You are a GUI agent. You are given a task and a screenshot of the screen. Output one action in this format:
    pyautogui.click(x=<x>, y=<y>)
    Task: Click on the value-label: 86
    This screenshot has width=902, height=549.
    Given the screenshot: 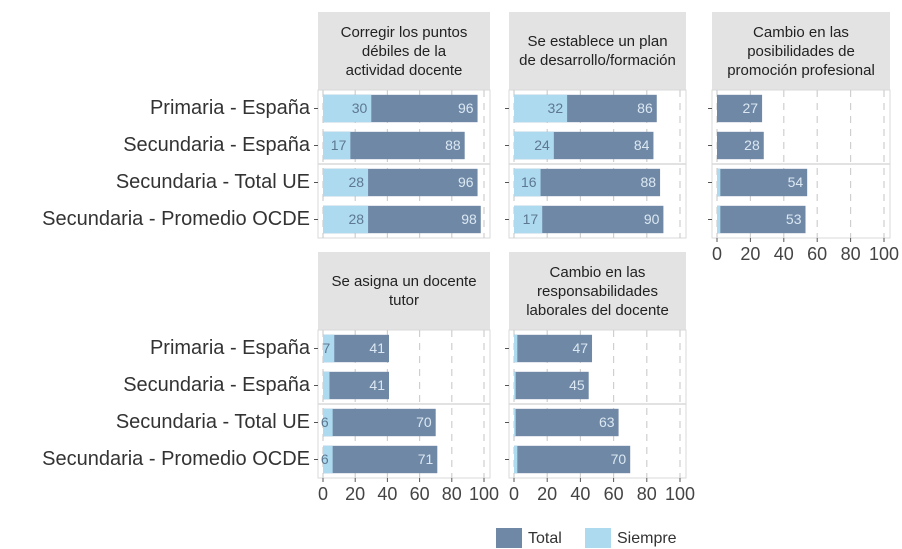 What is the action you would take?
    pyautogui.click(x=645, y=108)
    